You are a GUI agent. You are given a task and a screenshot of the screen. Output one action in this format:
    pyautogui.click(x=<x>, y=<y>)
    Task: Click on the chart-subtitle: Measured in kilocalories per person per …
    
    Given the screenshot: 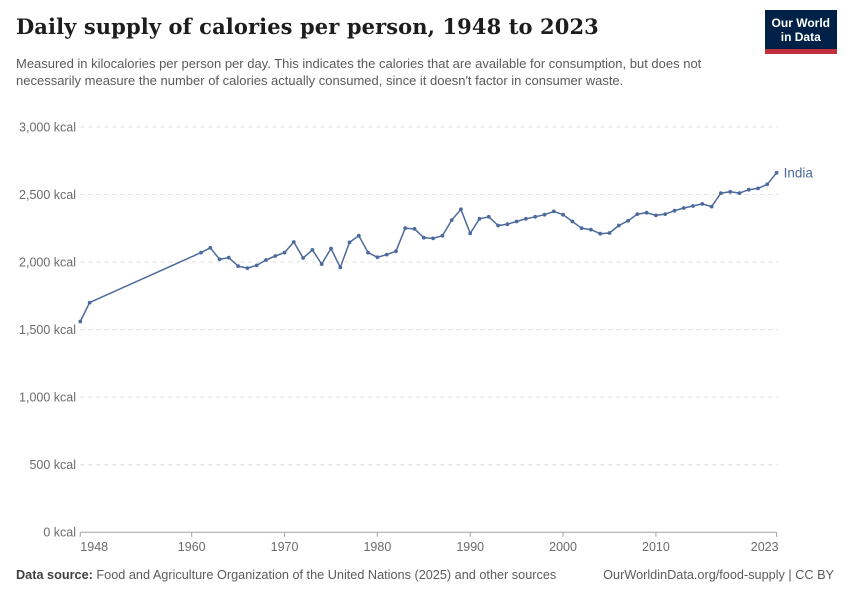 What is the action you would take?
    pyautogui.click(x=359, y=72)
    